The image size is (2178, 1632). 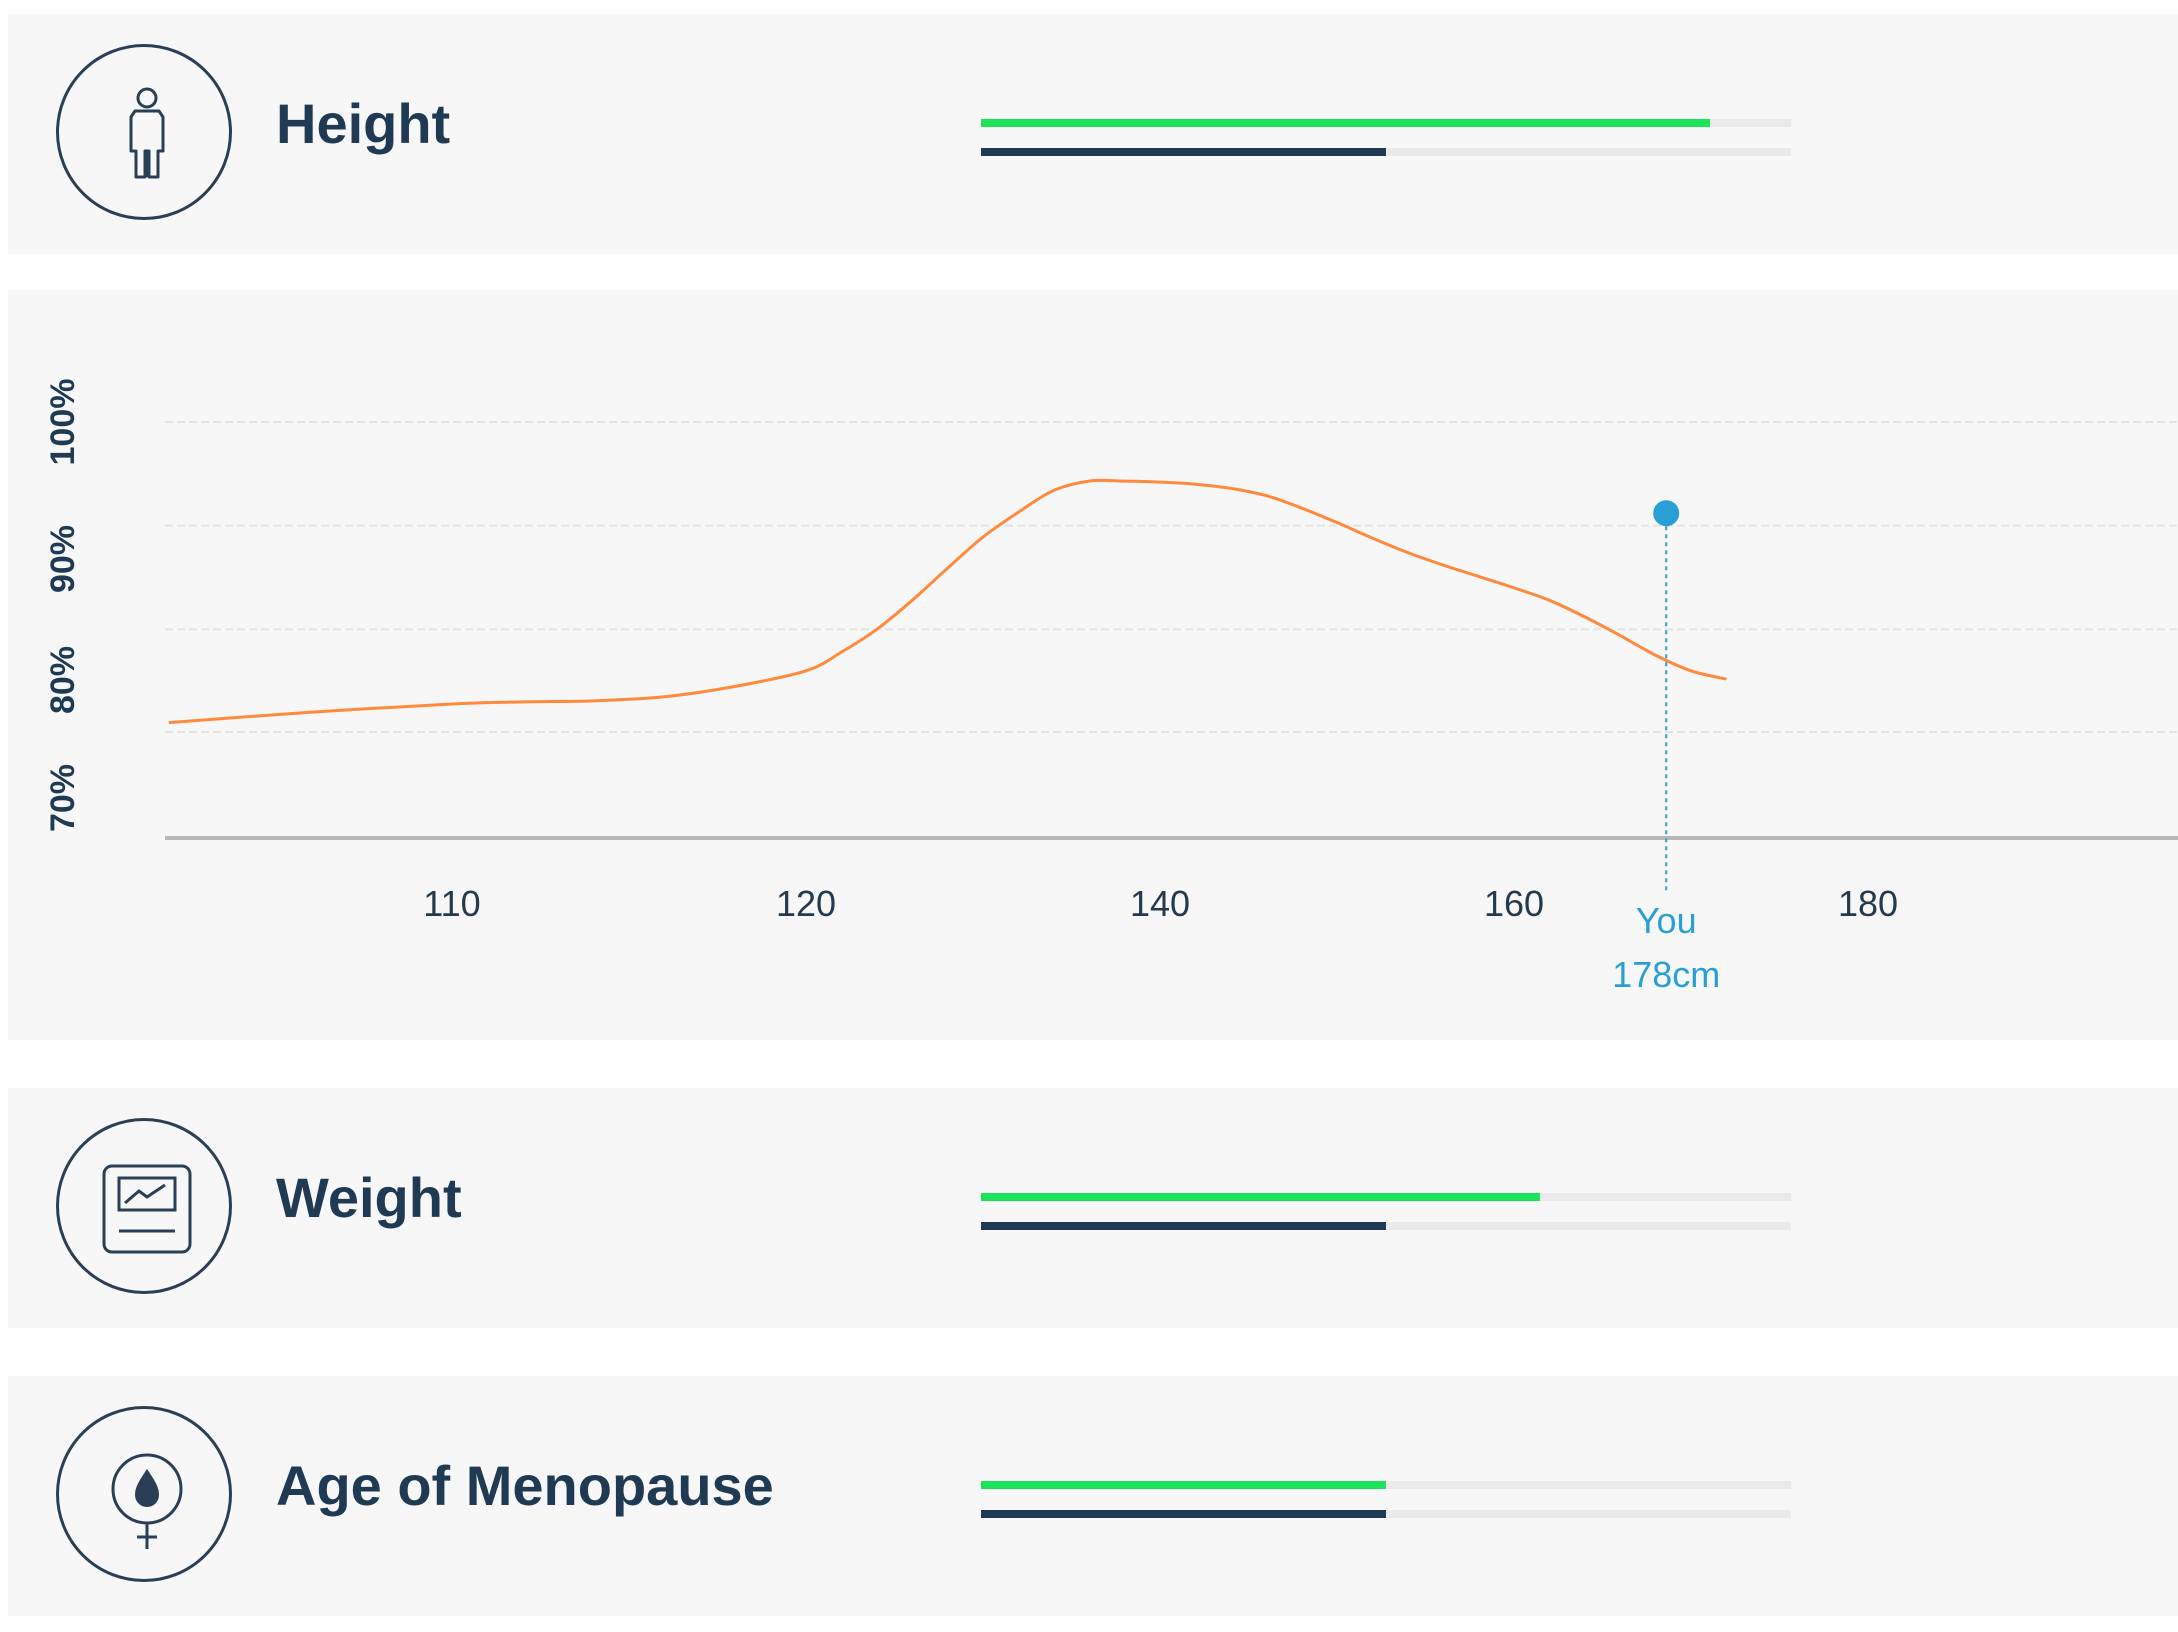 I want to click on height-score-fill, so click(x=1345, y=123).